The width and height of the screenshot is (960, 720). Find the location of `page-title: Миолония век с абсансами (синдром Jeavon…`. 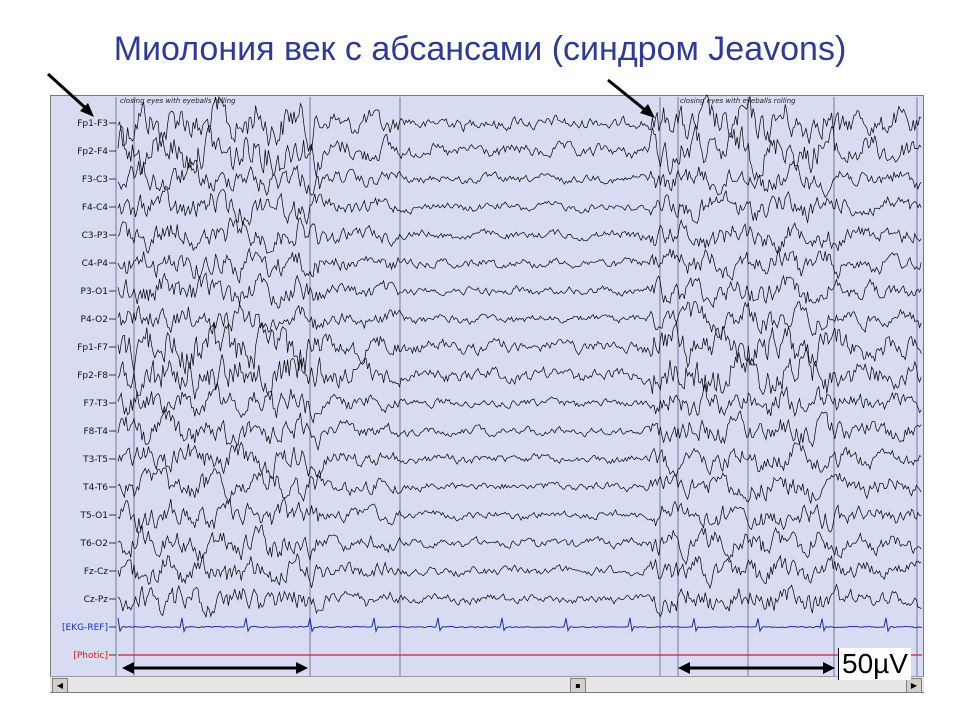

page-title: Миолония век с абсансами (синдром Jeavon… is located at coordinates (480, 49).